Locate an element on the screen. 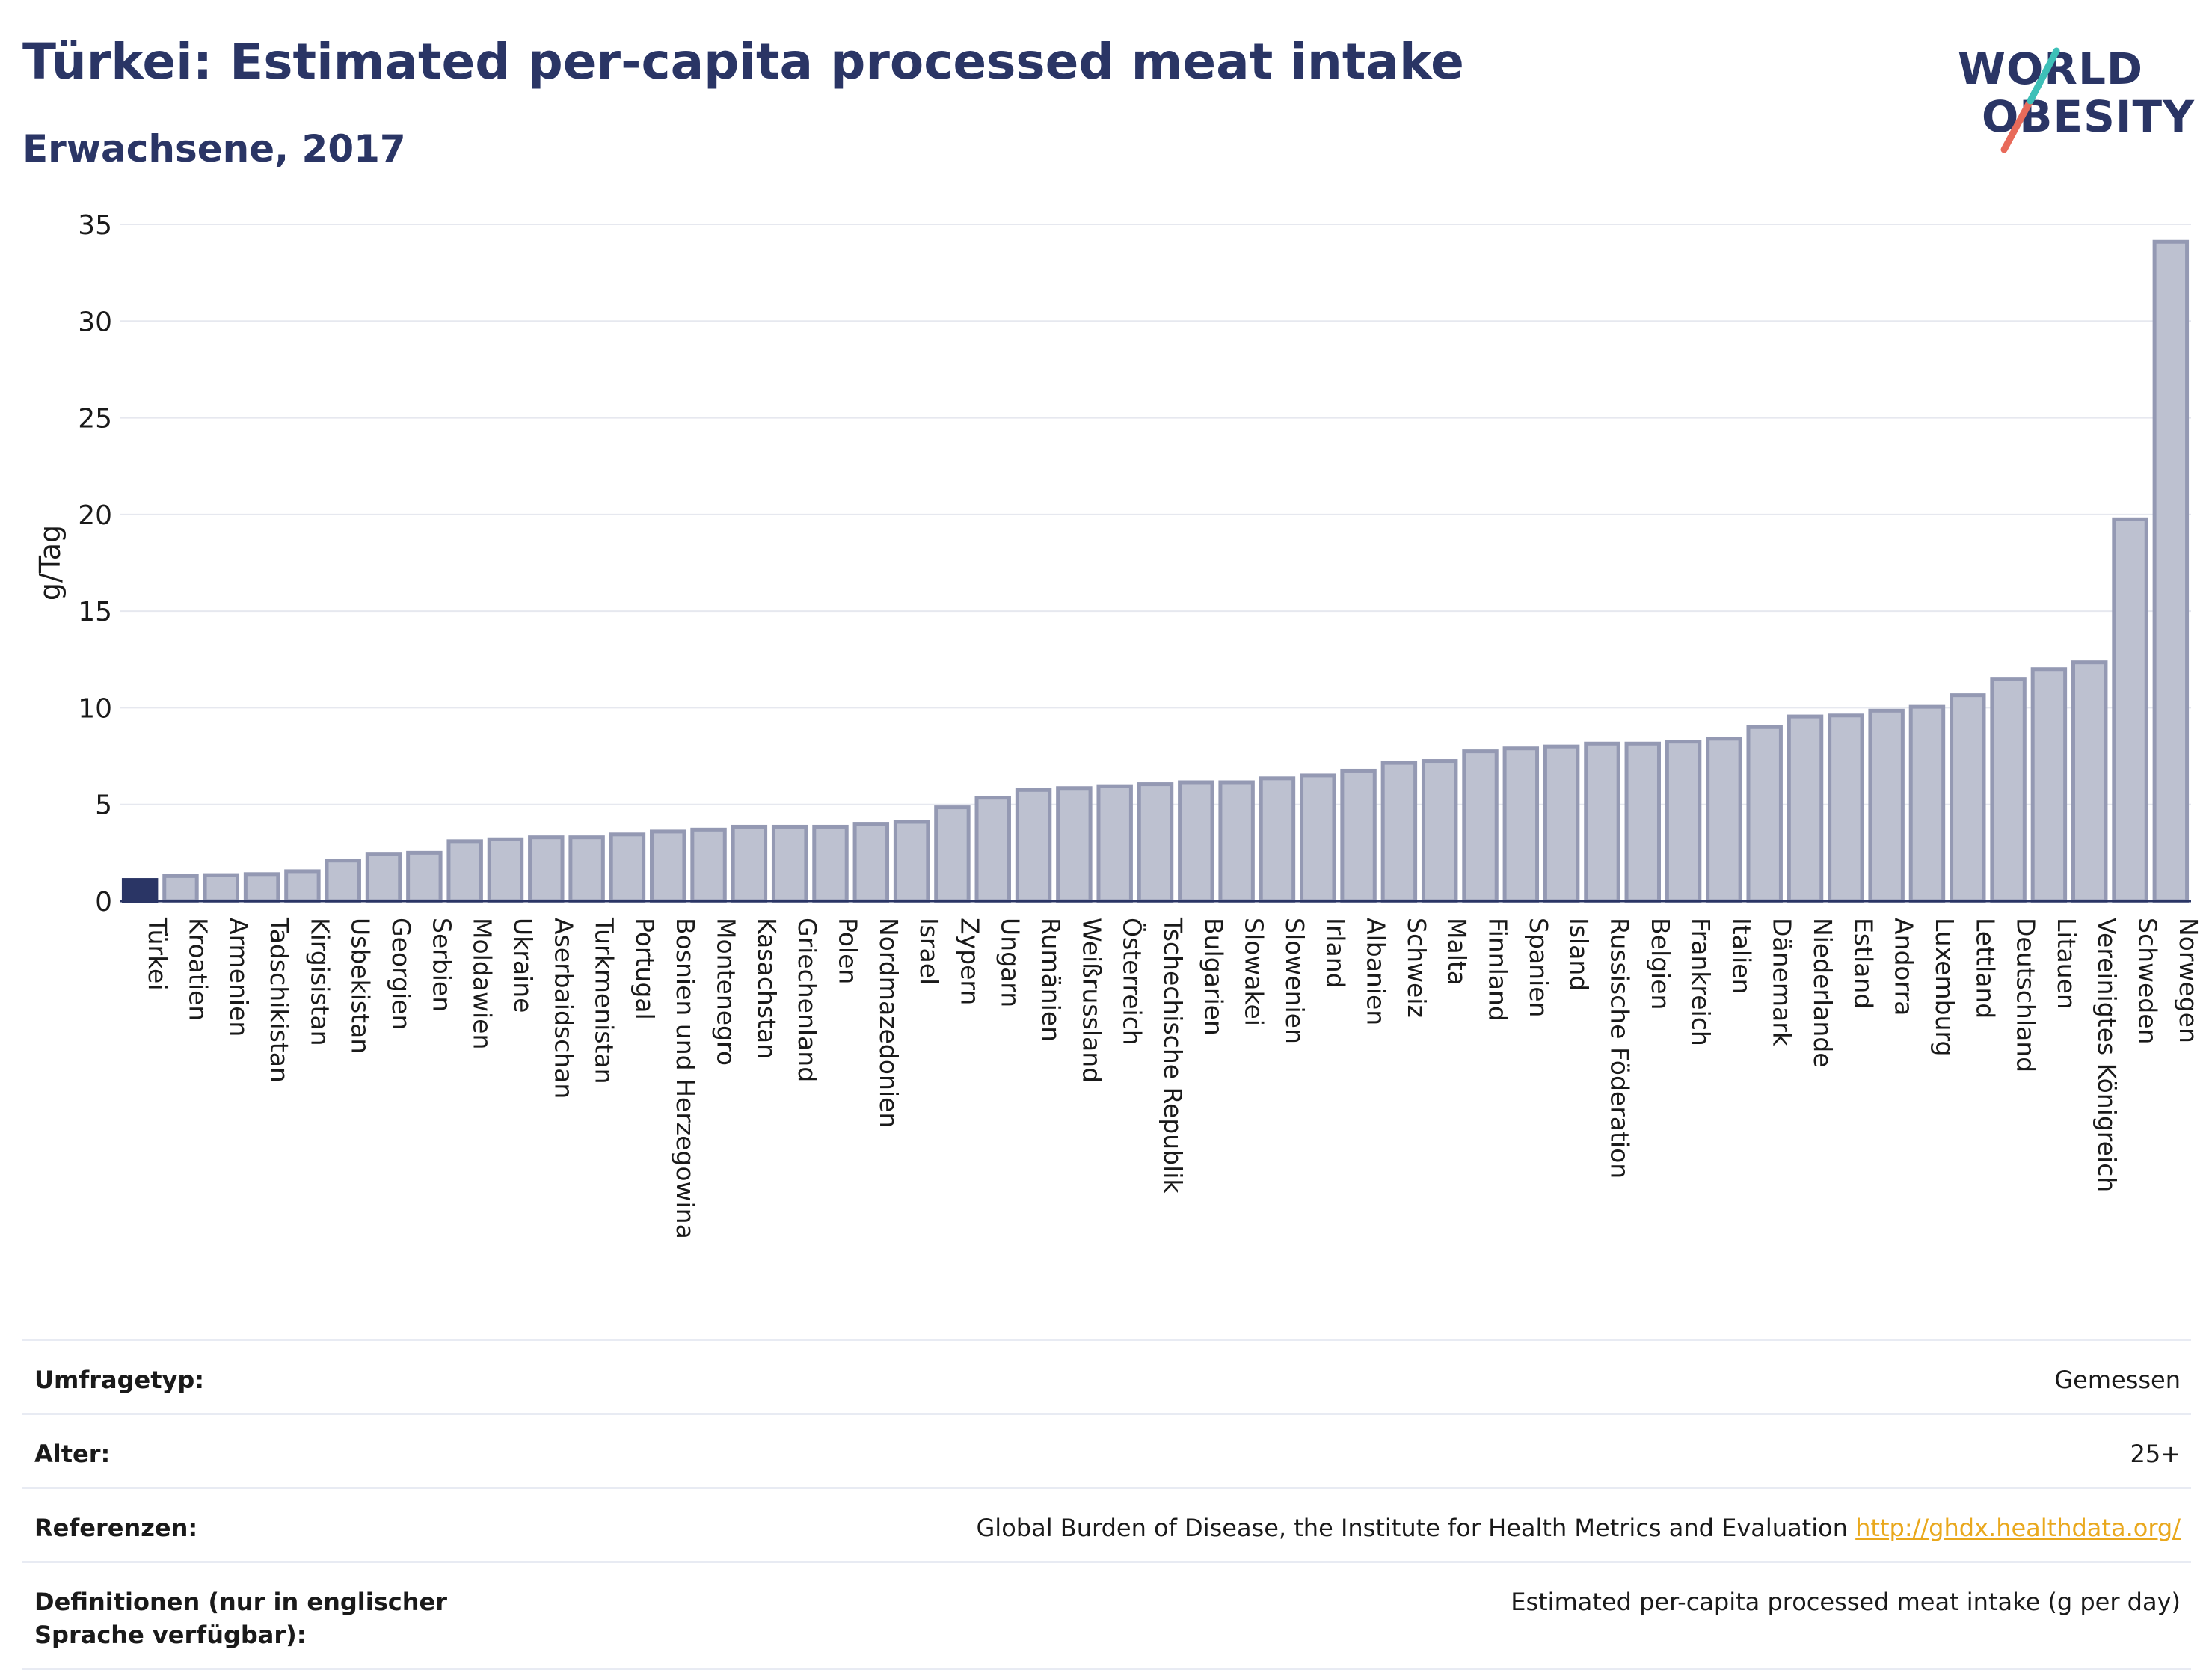 This screenshot has width=2212, height=1670. info-label: Alter: is located at coordinates (72, 1454).